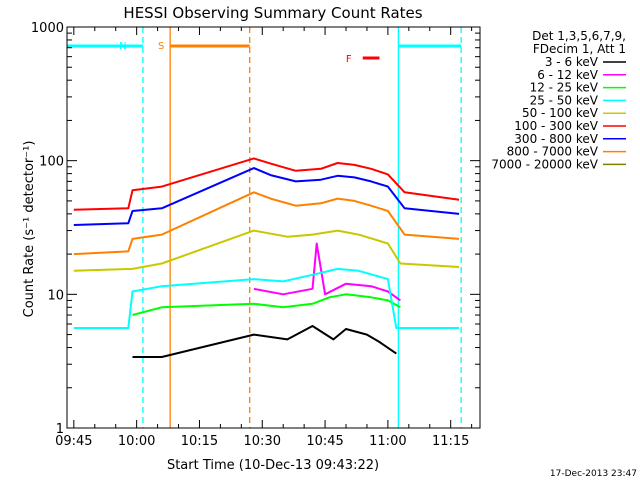 The height and width of the screenshot is (480, 640). Describe the element at coordinates (273, 465) in the screenshot. I see `x-axis-label: Start Time (10-Dec-13 09:43:22)` at that location.